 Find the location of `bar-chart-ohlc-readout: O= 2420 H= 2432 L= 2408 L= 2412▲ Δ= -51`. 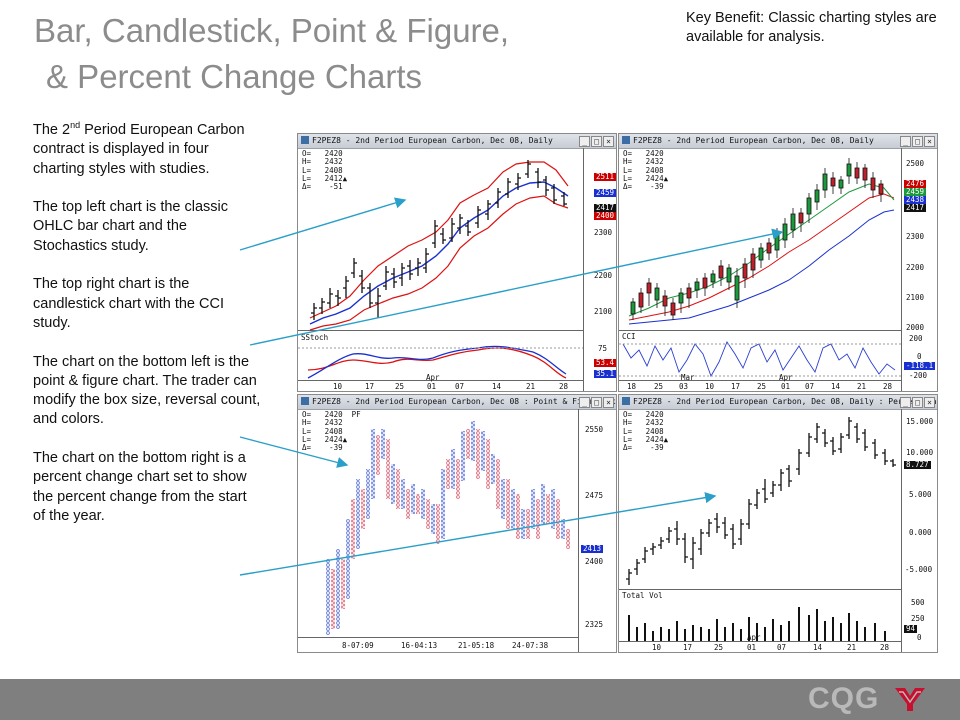

bar-chart-ohlc-readout: O= 2420 H= 2432 L= 2408 L= 2412▲ Δ= -51 is located at coordinates (325, 170).